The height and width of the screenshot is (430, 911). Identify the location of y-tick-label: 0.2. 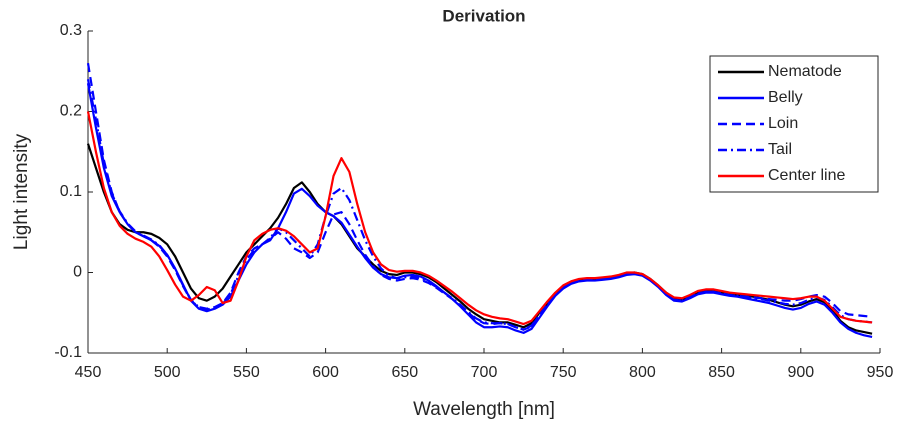
(71, 111).